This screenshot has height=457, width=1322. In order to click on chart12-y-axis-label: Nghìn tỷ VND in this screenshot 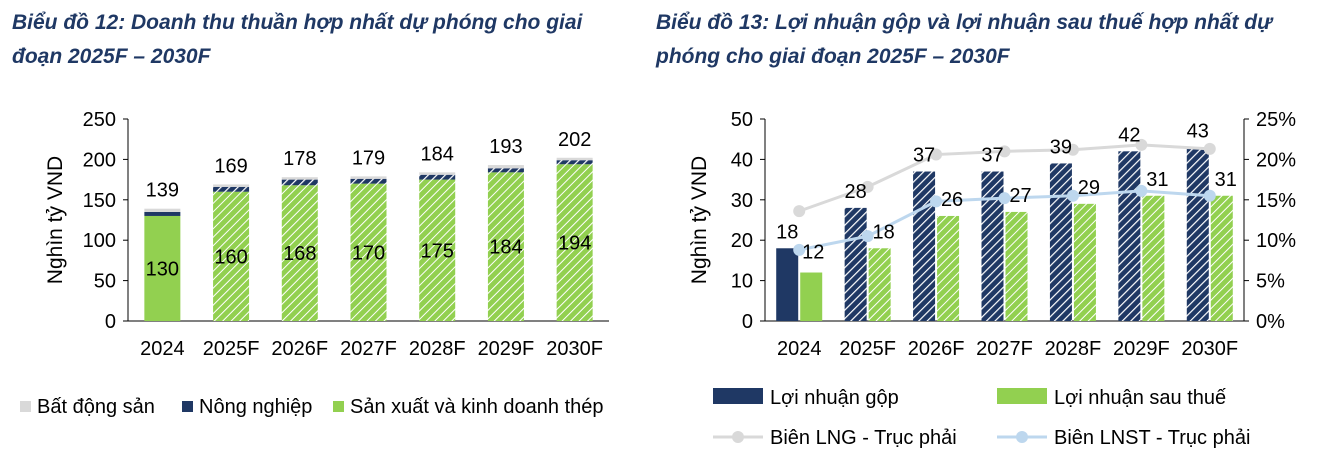, I will do `click(55, 220)`.